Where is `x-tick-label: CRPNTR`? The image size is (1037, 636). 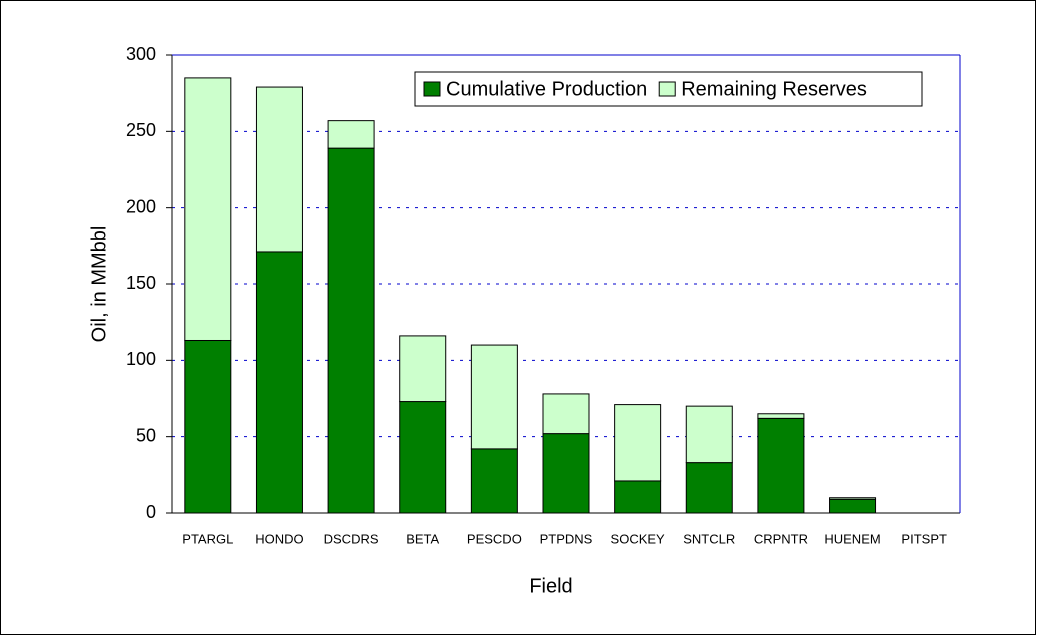
x-tick-label: CRPNTR is located at coordinates (781, 538).